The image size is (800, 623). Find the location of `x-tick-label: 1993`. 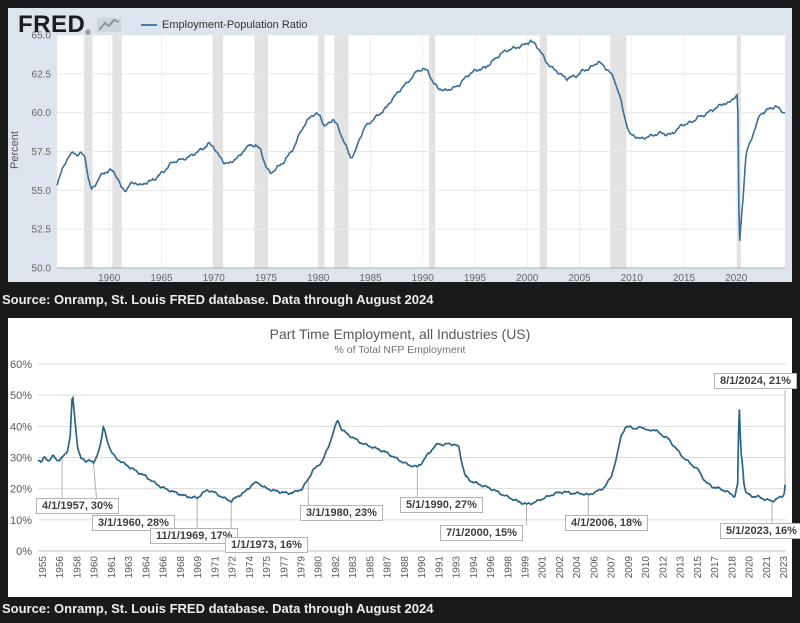

x-tick-label: 1993 is located at coordinates (457, 567).